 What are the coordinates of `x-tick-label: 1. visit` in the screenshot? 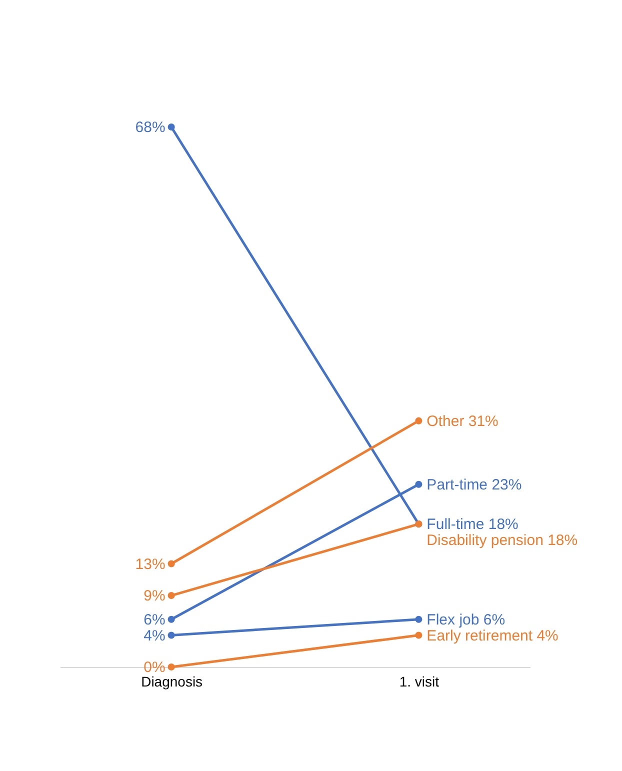 It's located at (419, 682).